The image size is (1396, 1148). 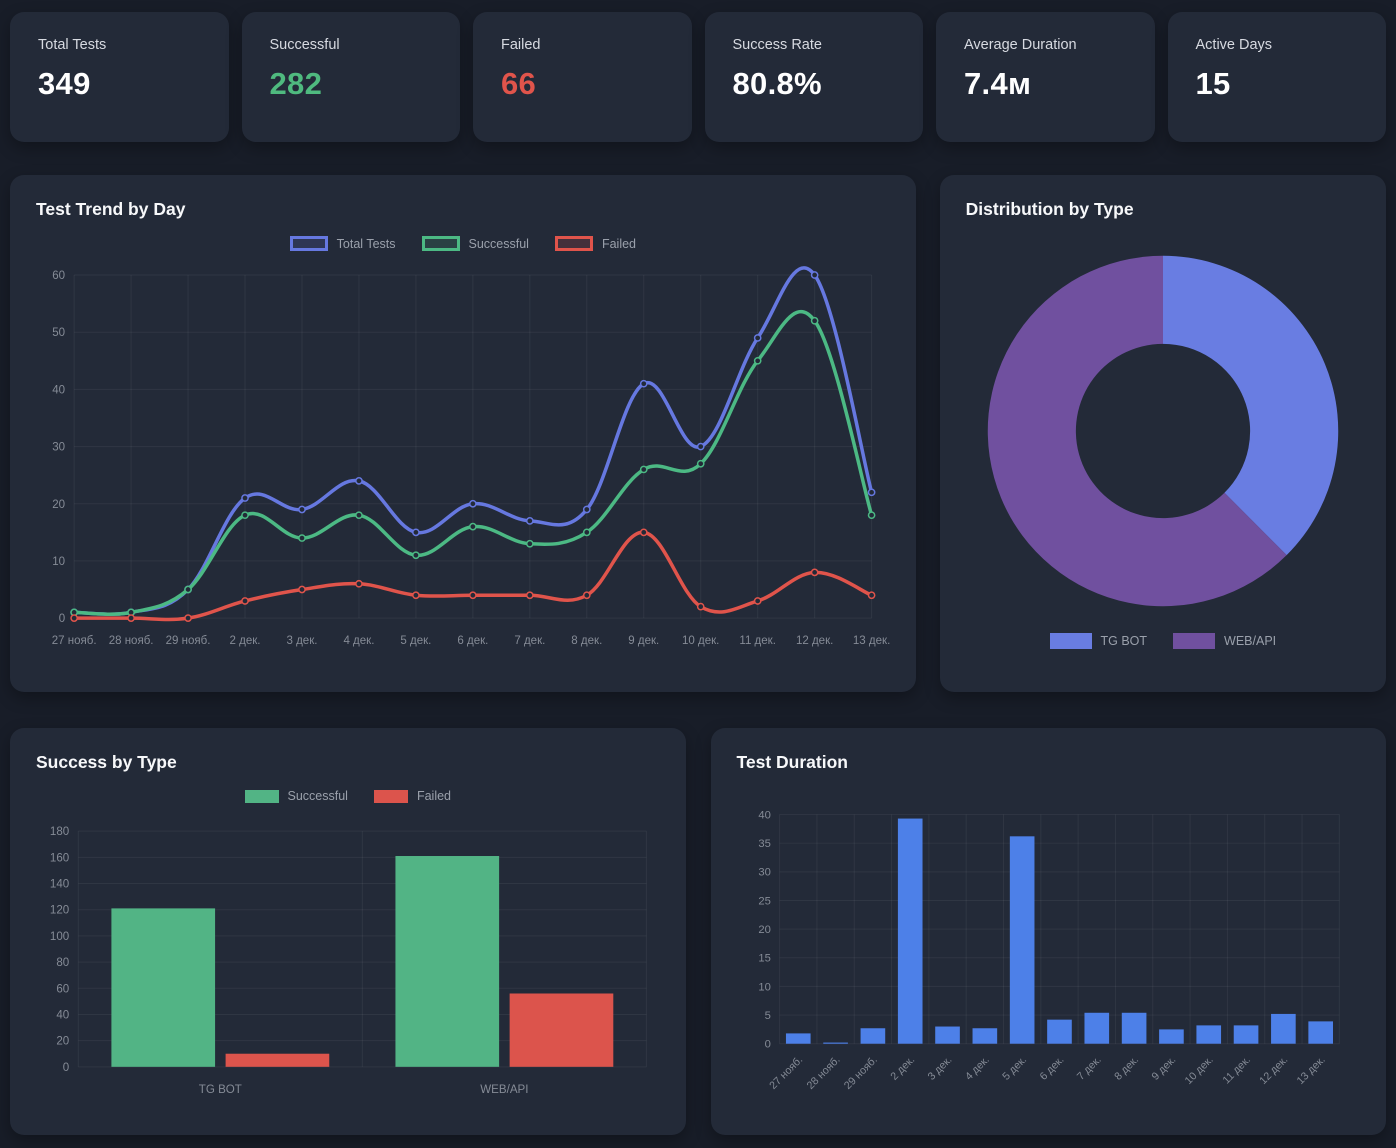 What do you see at coordinates (1098, 641) in the screenshot?
I see `legend-item-tg-bot: TG BOT` at bounding box center [1098, 641].